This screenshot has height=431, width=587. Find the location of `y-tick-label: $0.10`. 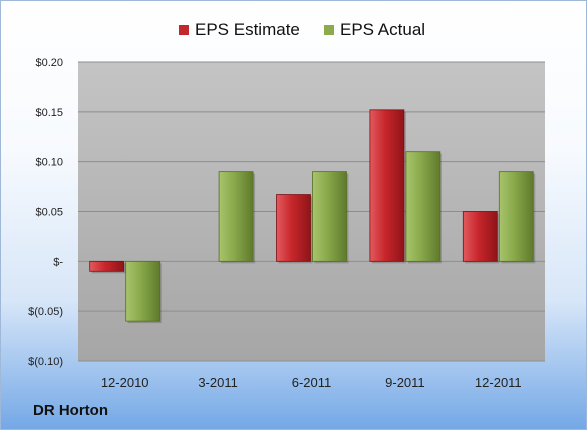

y-tick-label: $0.10 is located at coordinates (49, 163).